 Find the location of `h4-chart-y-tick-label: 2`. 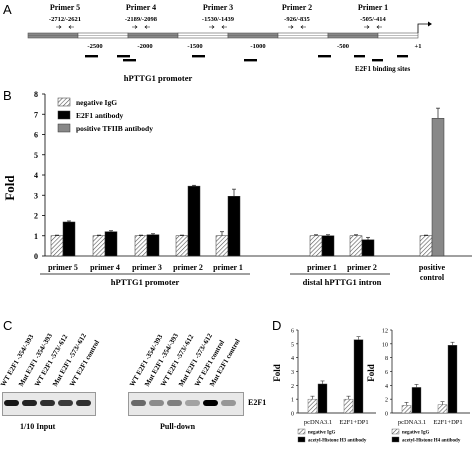

h4-chart-y-tick-label: 2 is located at coordinates (386, 401).